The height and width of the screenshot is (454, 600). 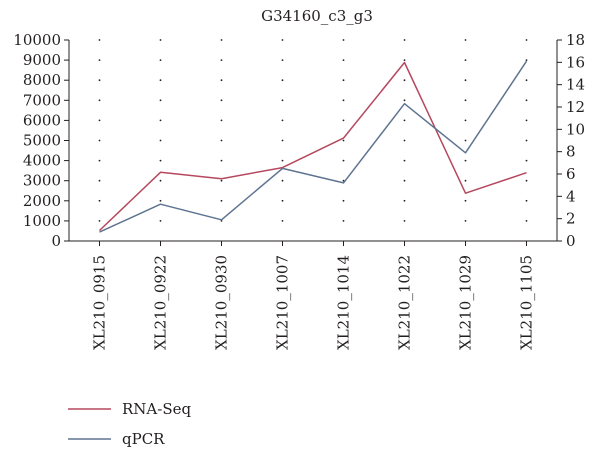 I want to click on x-tick-label: XL210_1022, so click(x=405, y=302).